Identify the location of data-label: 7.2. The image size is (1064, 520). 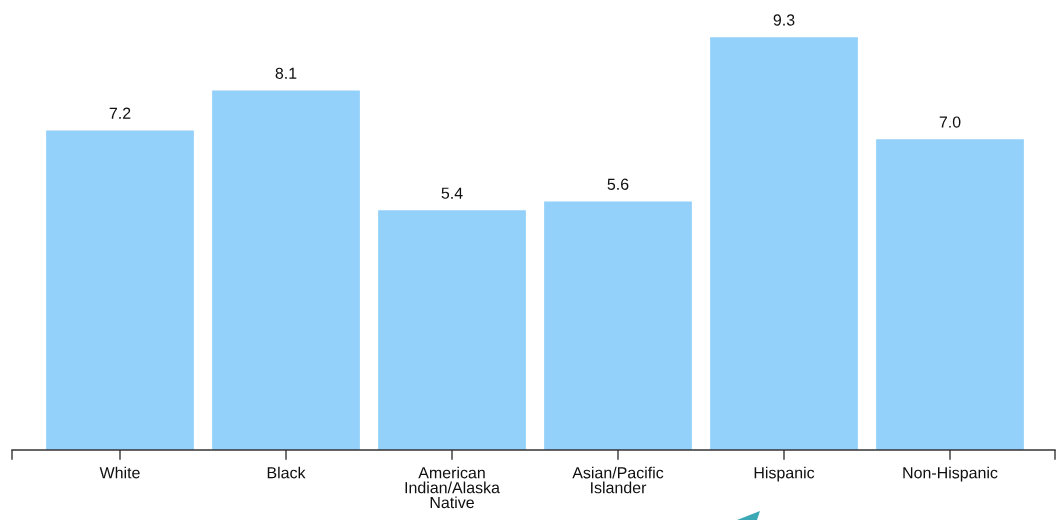
(120, 113).